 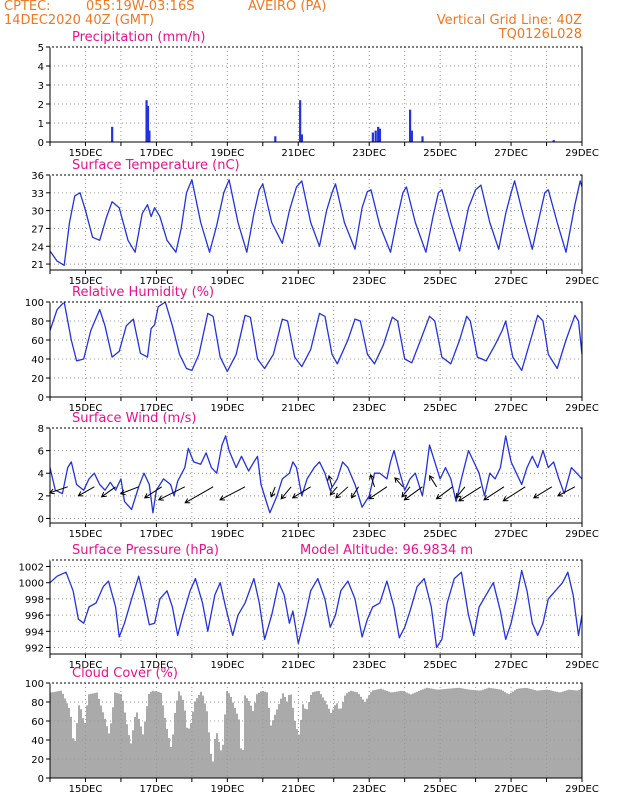 I want to click on y-tick-label: 2, so click(x=41, y=105).